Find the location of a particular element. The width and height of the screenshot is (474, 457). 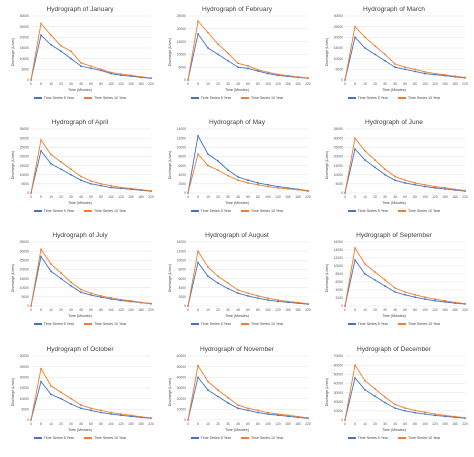

chart-title: Hydrograph of September is located at coordinates (394, 235).